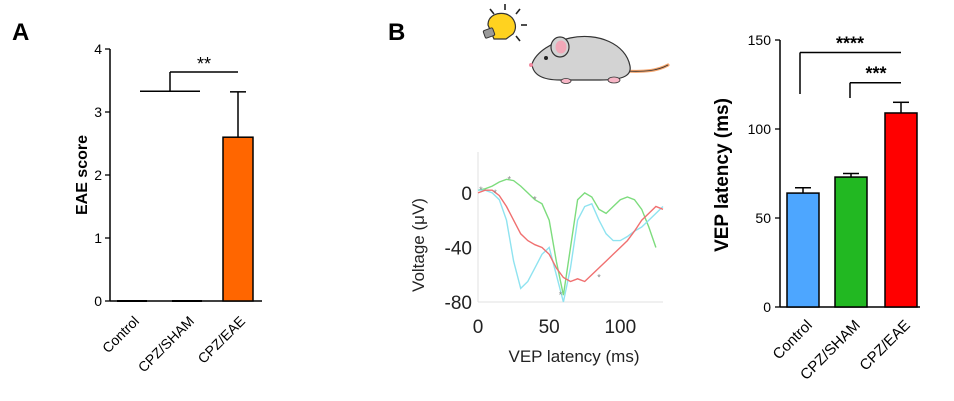  What do you see at coordinates (570, 236) in the screenshot?
I see `trace-line-red` at bounding box center [570, 236].